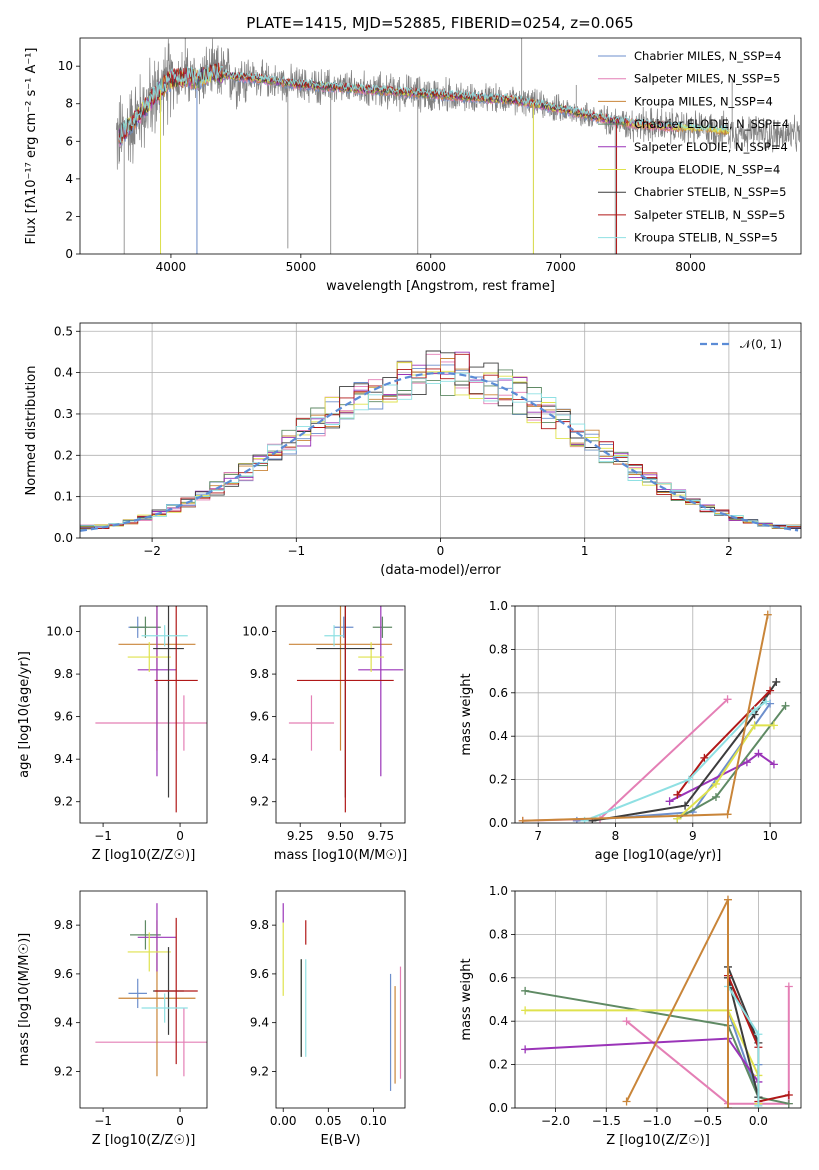 The height and width of the screenshot is (1170, 819). What do you see at coordinates (498, 1021) in the screenshot?
I see `y-tick-label: 0.4` at bounding box center [498, 1021].